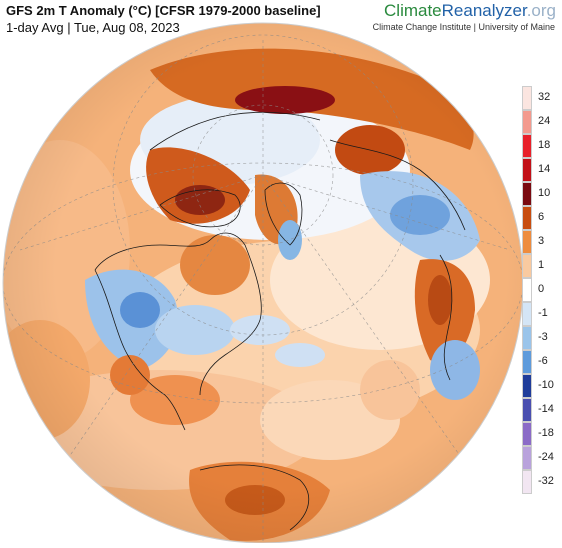  What do you see at coordinates (541, 241) in the screenshot?
I see `legend-label: 3` at bounding box center [541, 241].